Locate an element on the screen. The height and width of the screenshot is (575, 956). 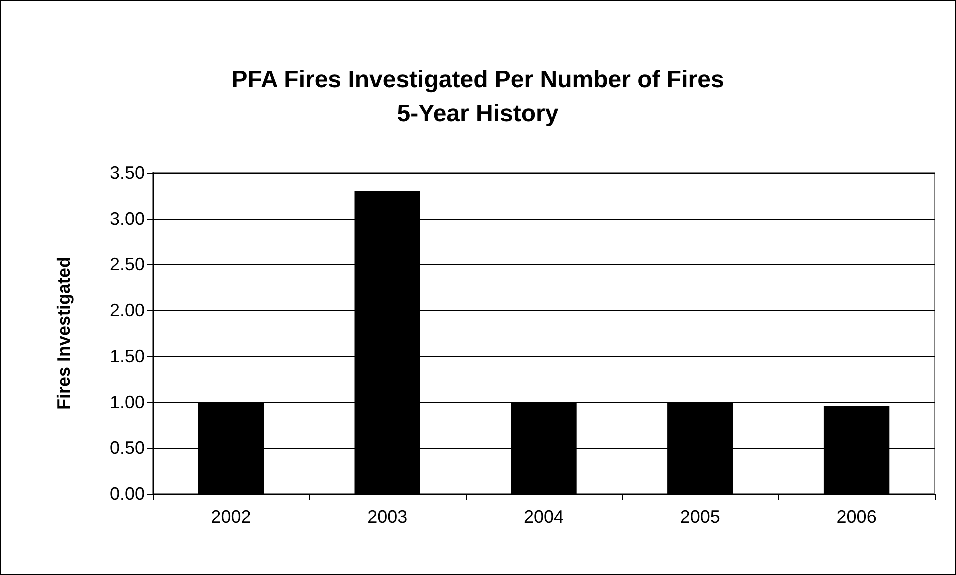
x-tick-label: 2003 is located at coordinates (388, 517).